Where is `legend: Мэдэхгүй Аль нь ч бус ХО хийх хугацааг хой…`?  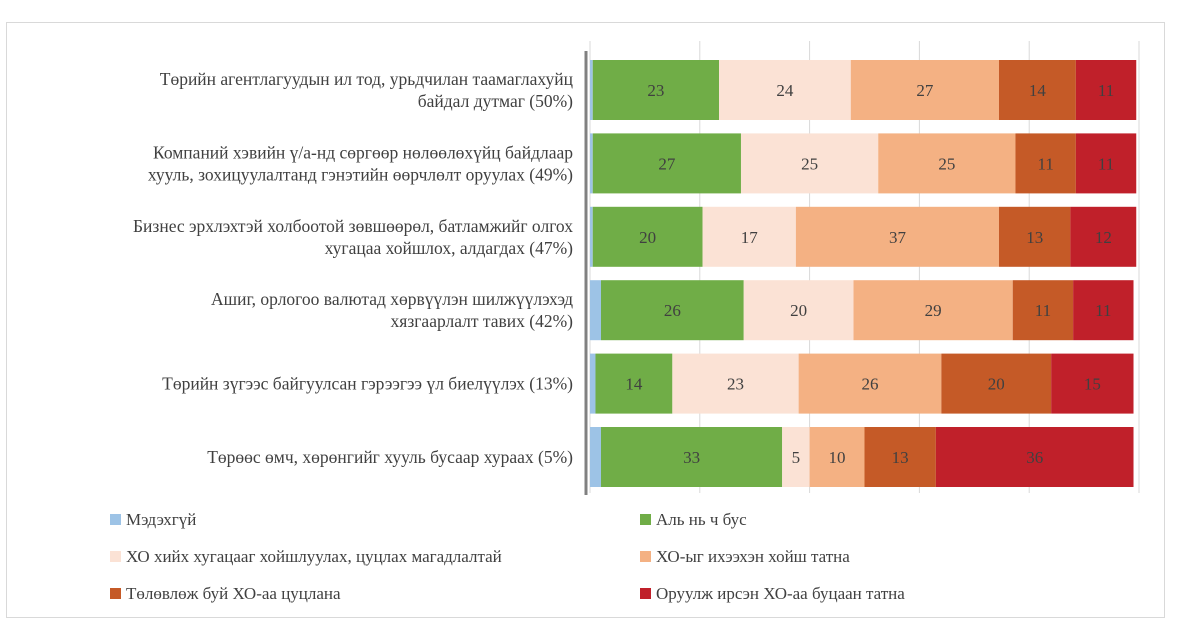
legend: Мэдэхгүй Аль нь ч бус ХО хийх хугацааг хой… is located at coordinates (507, 556).